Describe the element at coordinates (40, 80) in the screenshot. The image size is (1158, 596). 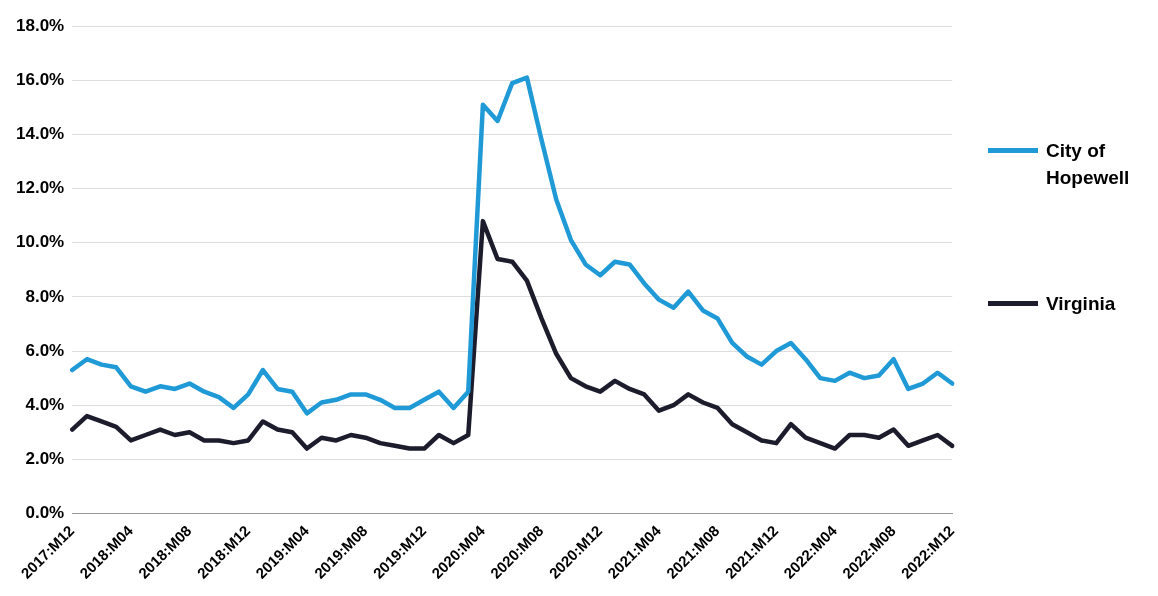
I see `y-tick-label: 16.0%` at that location.